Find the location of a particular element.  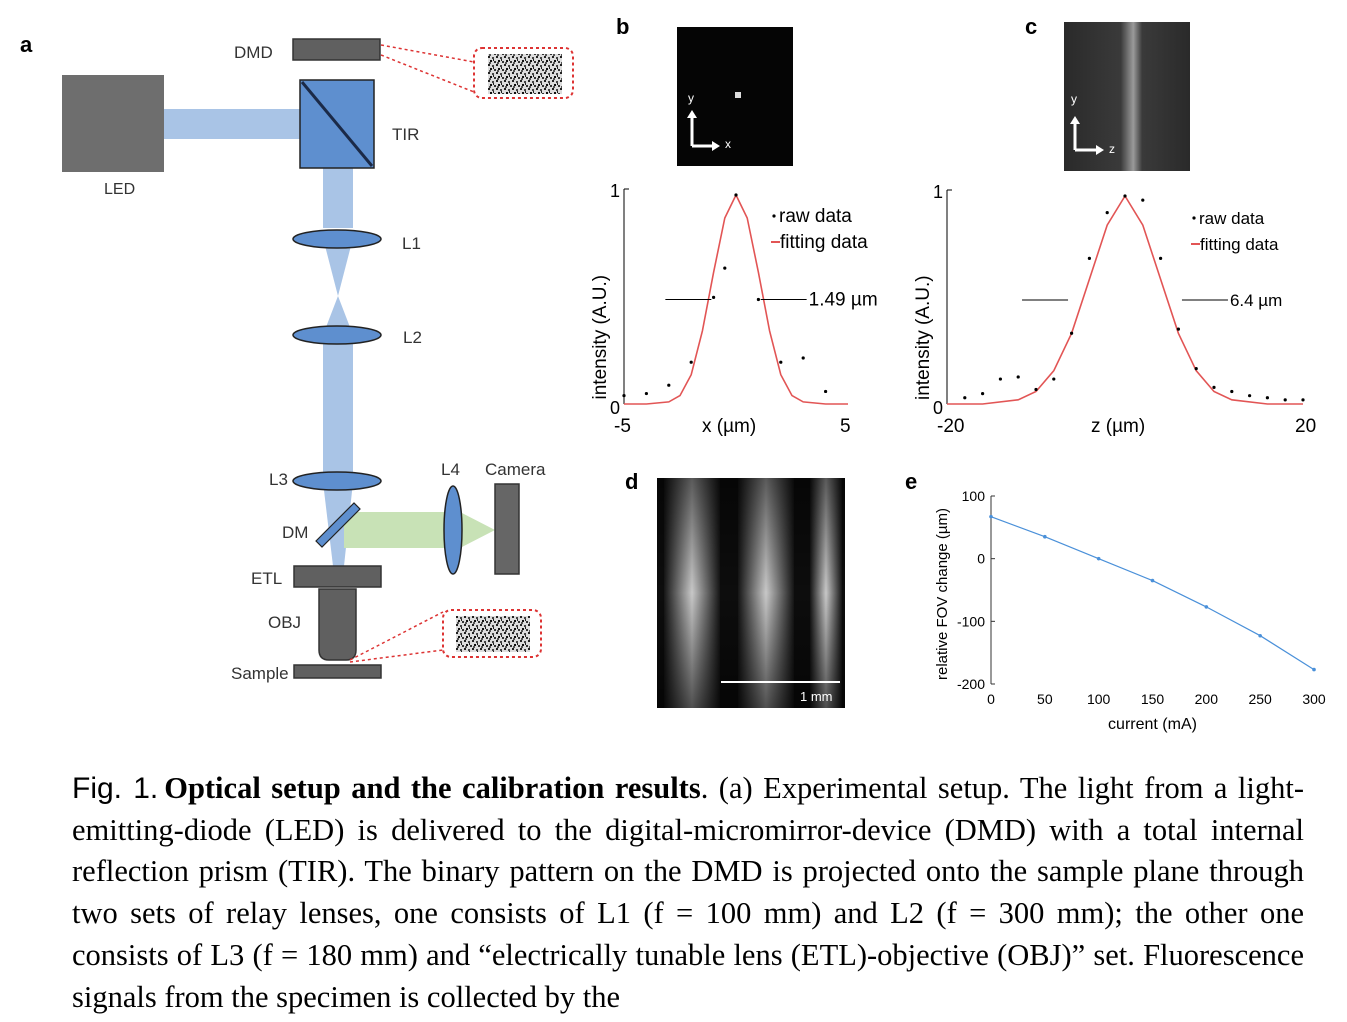

beam-focus-l2 is located at coordinates (338, 315).